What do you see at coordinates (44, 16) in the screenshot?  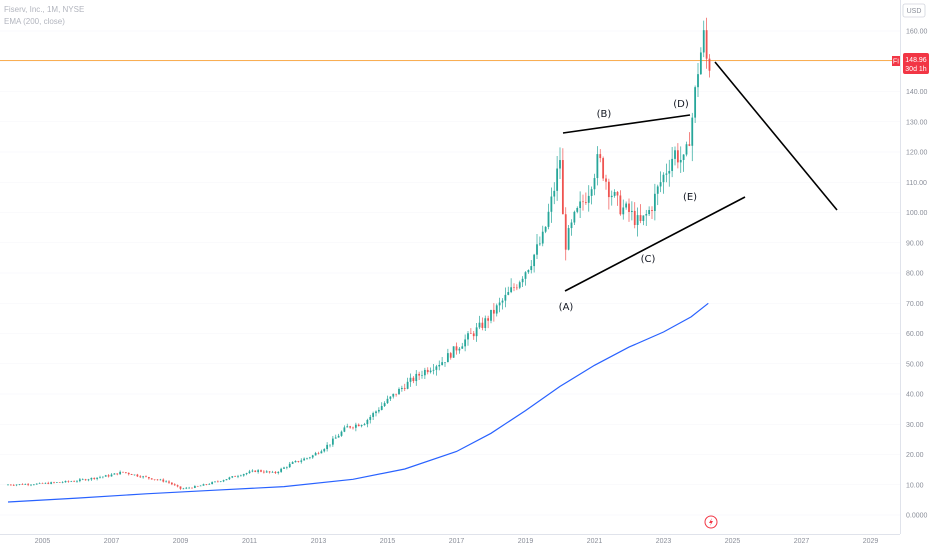 I see `chart-legend: Fiserv, Inc., 1M, NYSE EMA (200, close)` at bounding box center [44, 16].